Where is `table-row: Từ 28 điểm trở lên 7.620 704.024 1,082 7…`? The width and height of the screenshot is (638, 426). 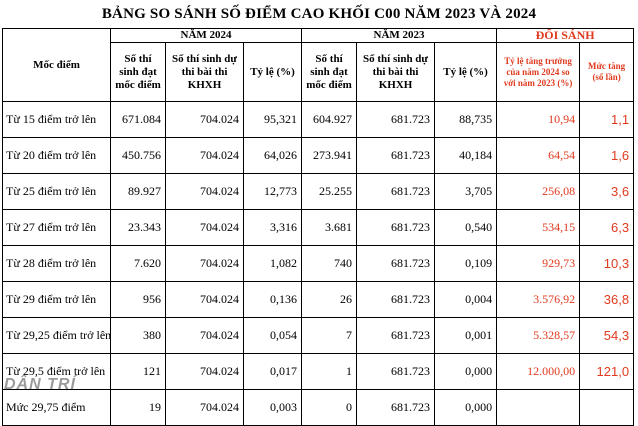 table-row: Từ 28 điểm trở lên 7.620 704.024 1,082 7… is located at coordinates (318, 263).